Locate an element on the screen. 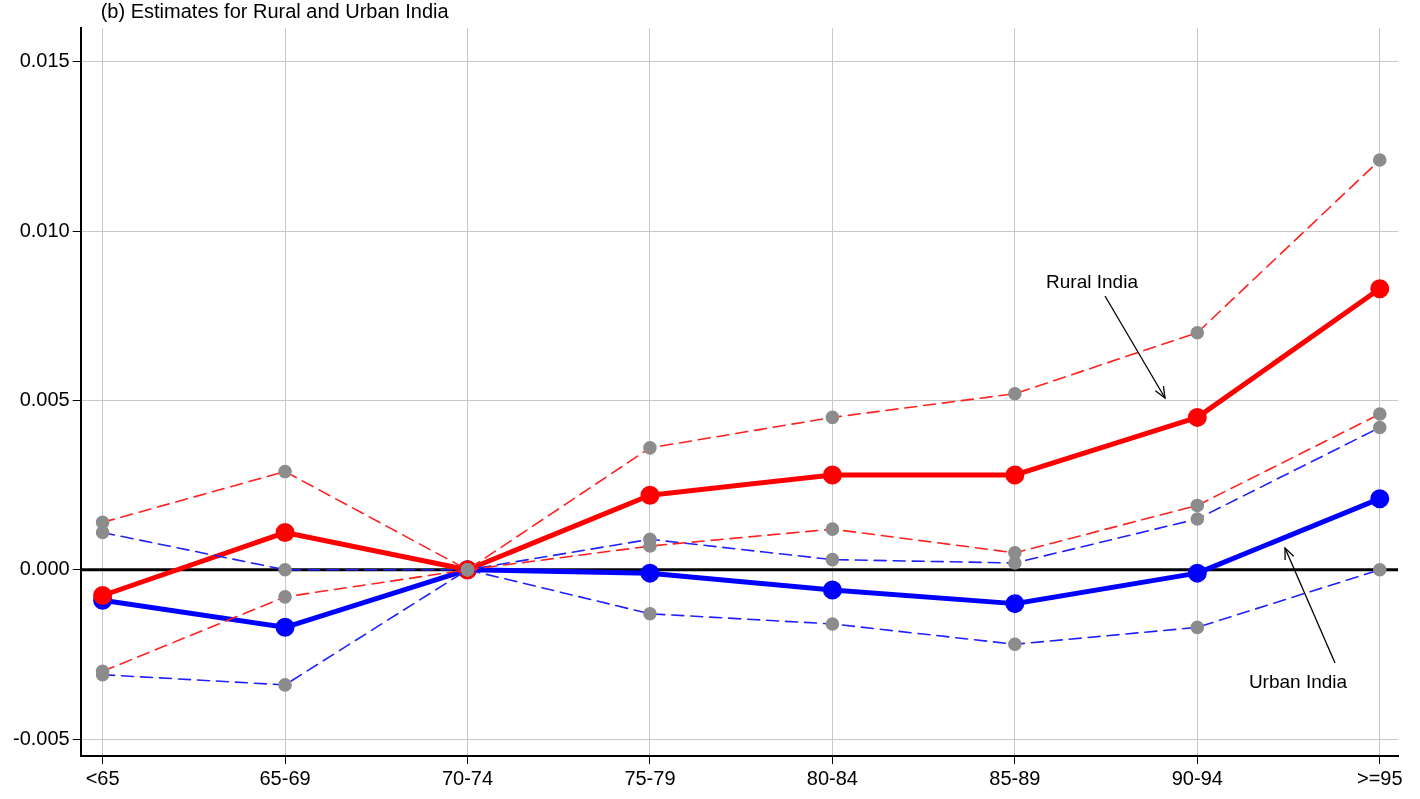  y-tick-label: 0.000 is located at coordinates (44, 568).